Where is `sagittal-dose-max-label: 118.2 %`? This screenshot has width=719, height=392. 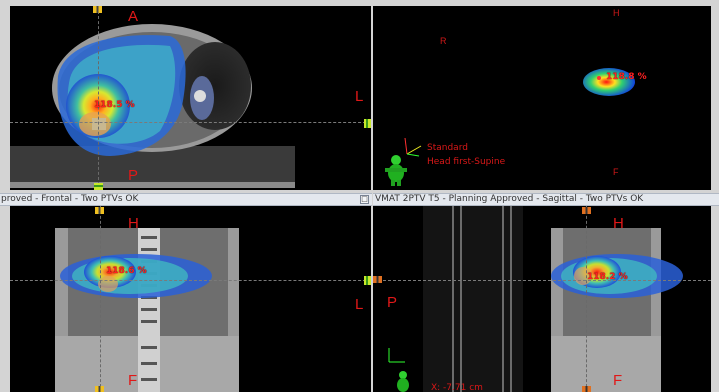 sagittal-dose-max-label: 118.2 % is located at coordinates (607, 277).